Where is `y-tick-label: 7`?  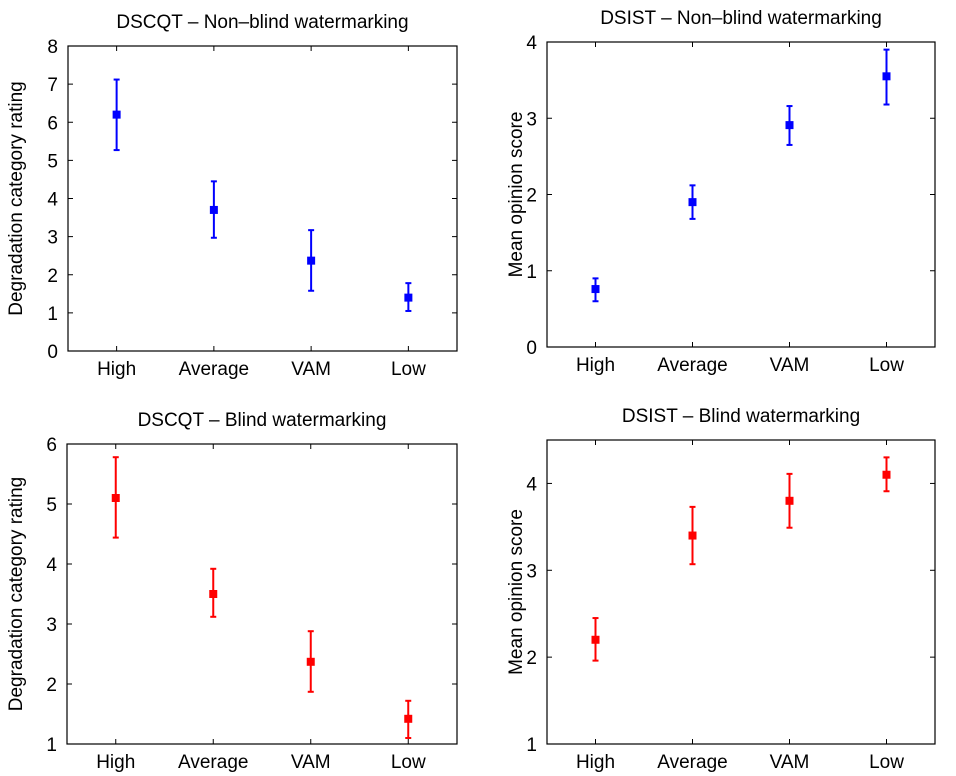
y-tick-label: 7 is located at coordinates (52, 85).